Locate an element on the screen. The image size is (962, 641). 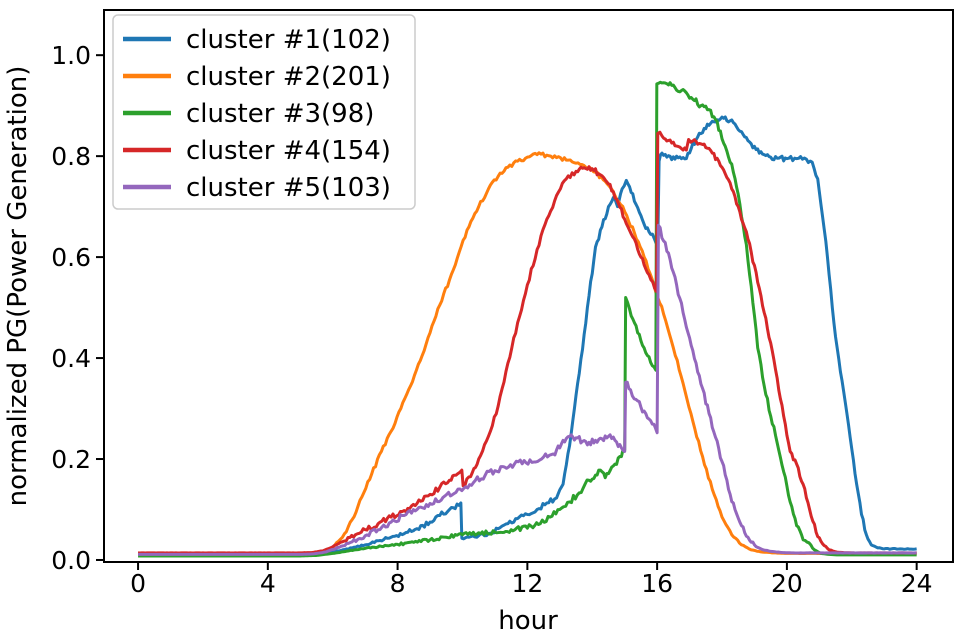
legend-label: cluster #1(102) is located at coordinates (288, 40).